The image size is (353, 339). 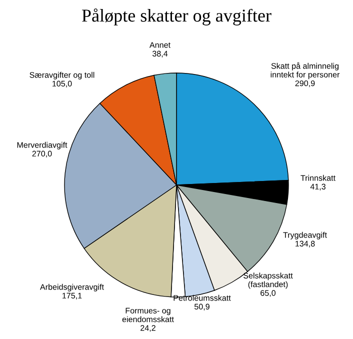 What do you see at coordinates (62, 76) in the screenshot?
I see `slice-label: Særavgifter og toll` at bounding box center [62, 76].